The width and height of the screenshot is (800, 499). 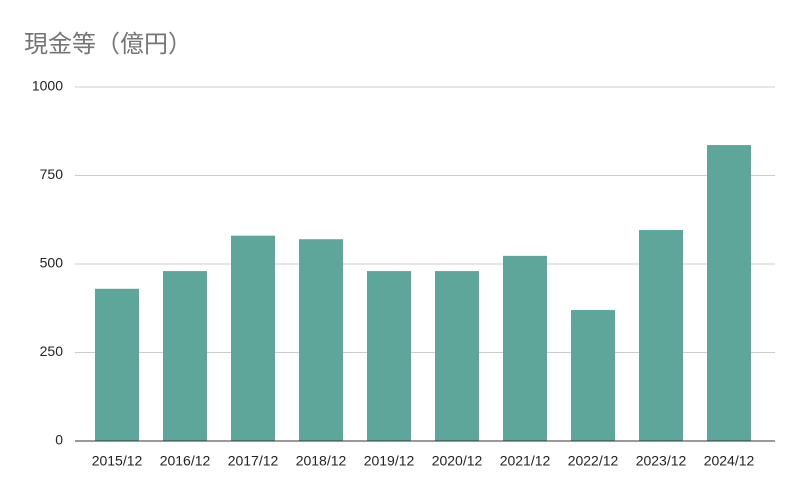 What do you see at coordinates (593, 461) in the screenshot?
I see `x-tick-label: 2022/12` at bounding box center [593, 461].